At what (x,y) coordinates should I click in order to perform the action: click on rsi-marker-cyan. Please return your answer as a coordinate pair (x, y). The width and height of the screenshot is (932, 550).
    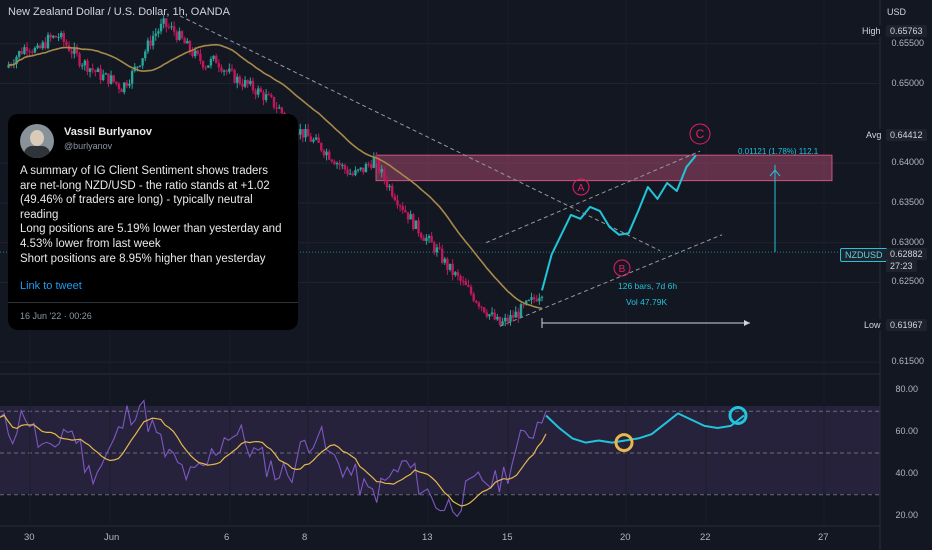
    Looking at the image, I should click on (738, 415).